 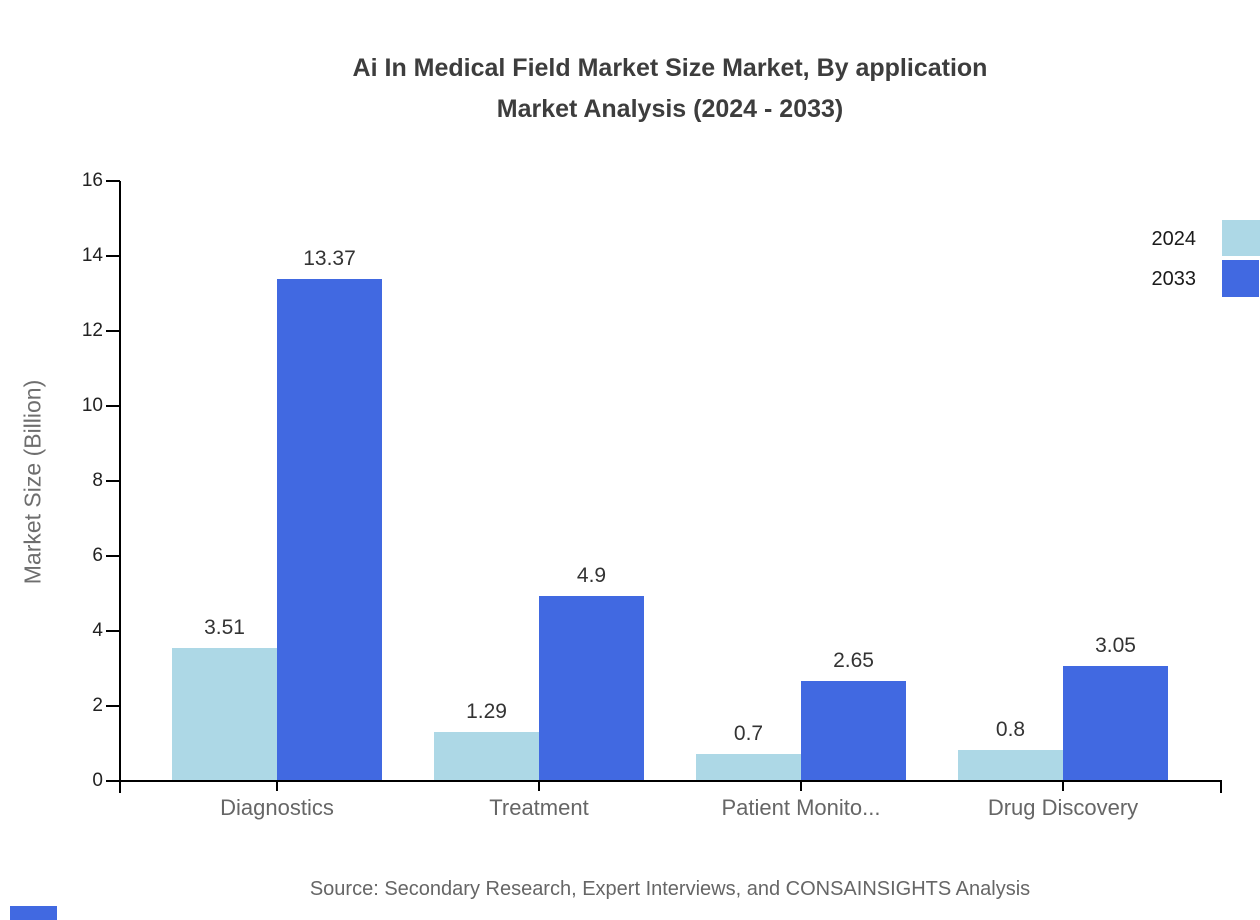 I want to click on x-axis-end-tick, so click(x=1221, y=787).